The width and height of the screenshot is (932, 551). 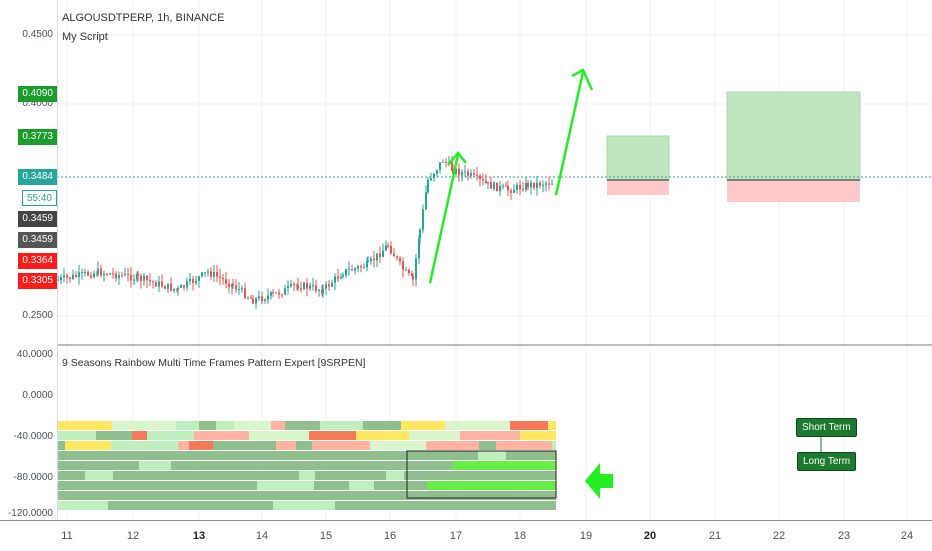 I want to click on time-tick: 11, so click(x=67, y=536).